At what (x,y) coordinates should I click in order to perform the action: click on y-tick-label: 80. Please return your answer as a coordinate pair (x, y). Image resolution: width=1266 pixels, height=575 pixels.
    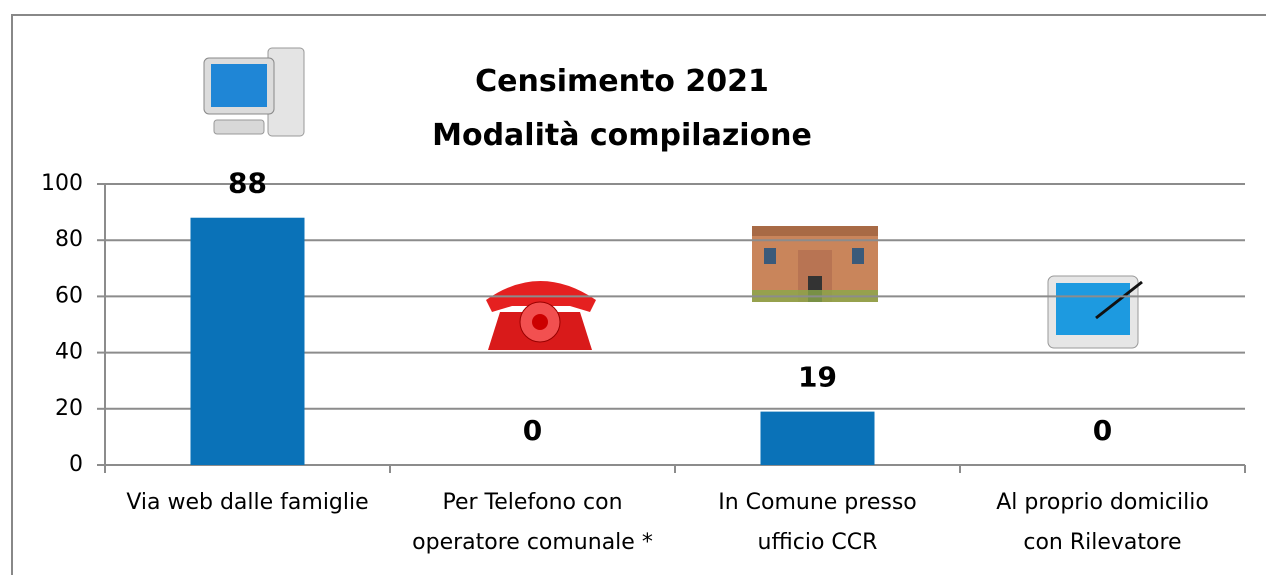
    Looking at the image, I should click on (69, 239).